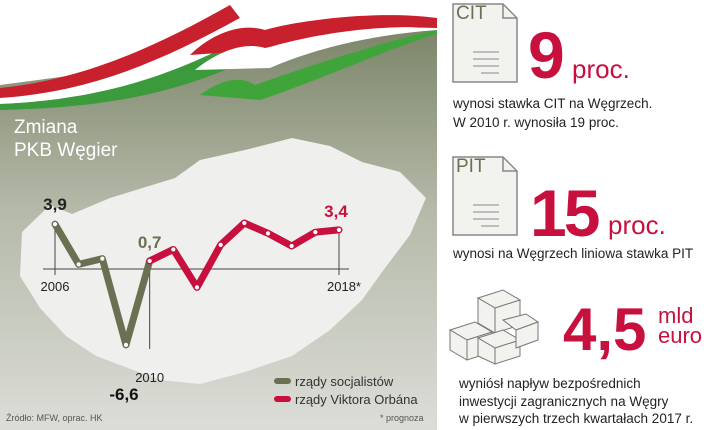 The height and width of the screenshot is (430, 720). What do you see at coordinates (66, 150) in the screenshot?
I see `title-line-2: PKB Węgier` at bounding box center [66, 150].